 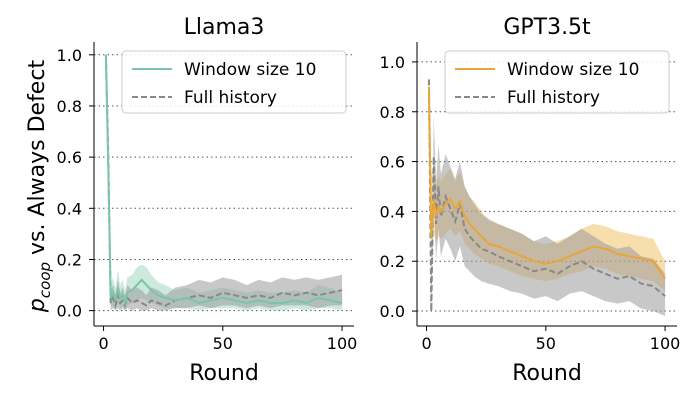 I want to click on y-axis-label: pcoop vs. Always Defect, so click(x=39, y=187).